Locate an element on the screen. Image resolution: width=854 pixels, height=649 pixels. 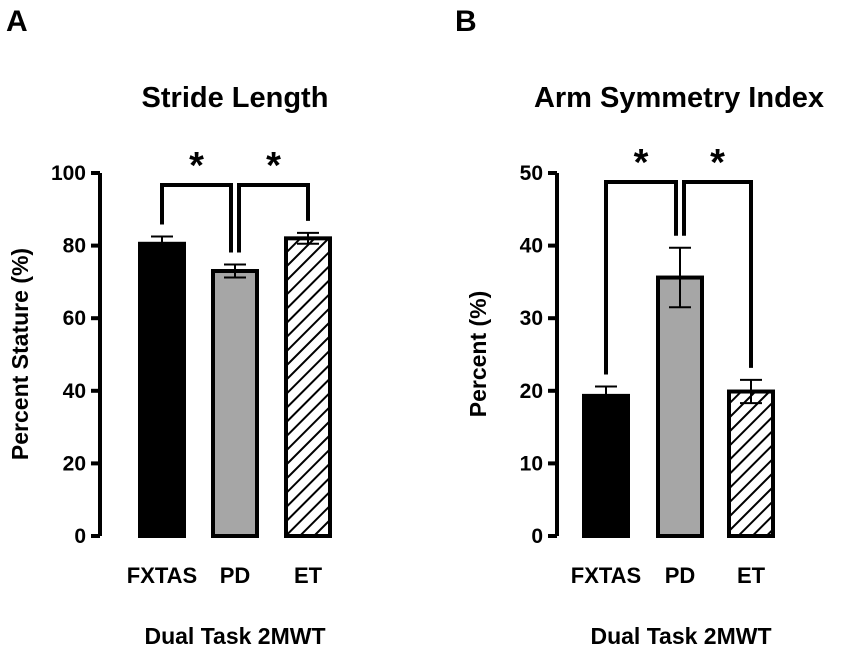
y-tick-label: 10 is located at coordinates (531, 463).